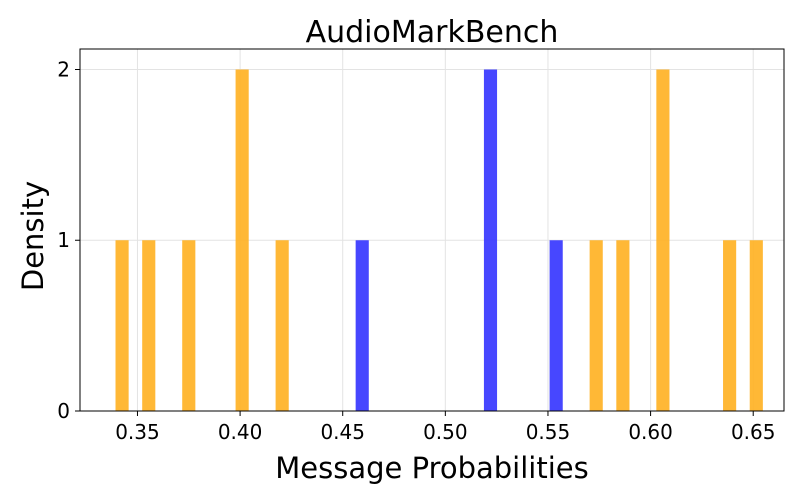 The image size is (800, 500). Describe the element at coordinates (753, 432) in the screenshot. I see `x-tick-label: 0.65` at that location.